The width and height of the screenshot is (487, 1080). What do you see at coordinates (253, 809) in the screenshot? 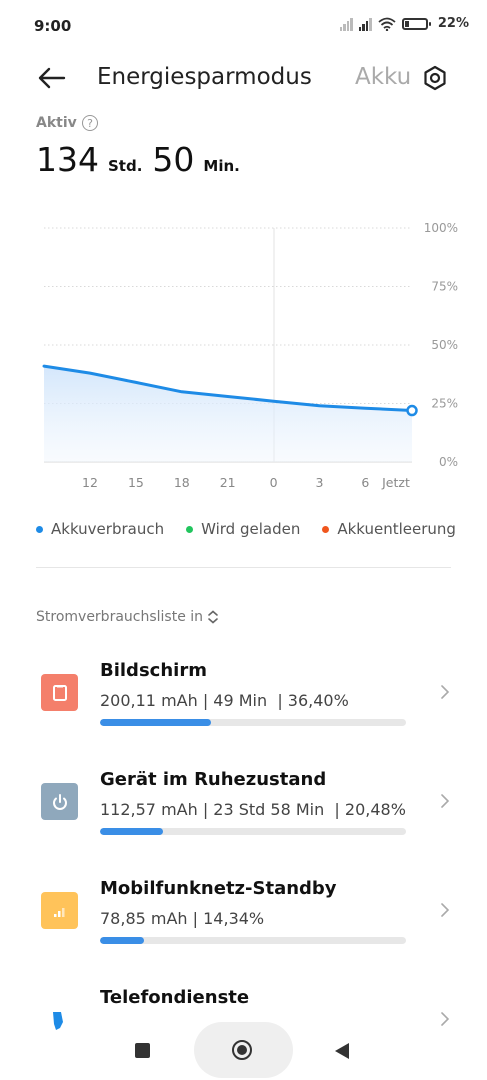
I see `usage-item-stats: 112,57 mAh | 23 Std 58 Min | 20,48%` at bounding box center [253, 809].